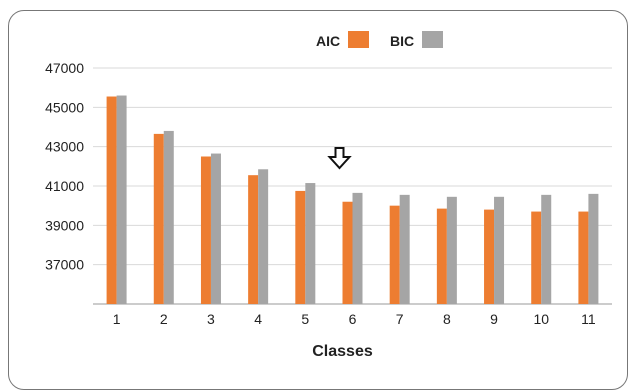 The image size is (637, 390). What do you see at coordinates (379, 40) in the screenshot?
I see `legend: AIC BIC` at bounding box center [379, 40].